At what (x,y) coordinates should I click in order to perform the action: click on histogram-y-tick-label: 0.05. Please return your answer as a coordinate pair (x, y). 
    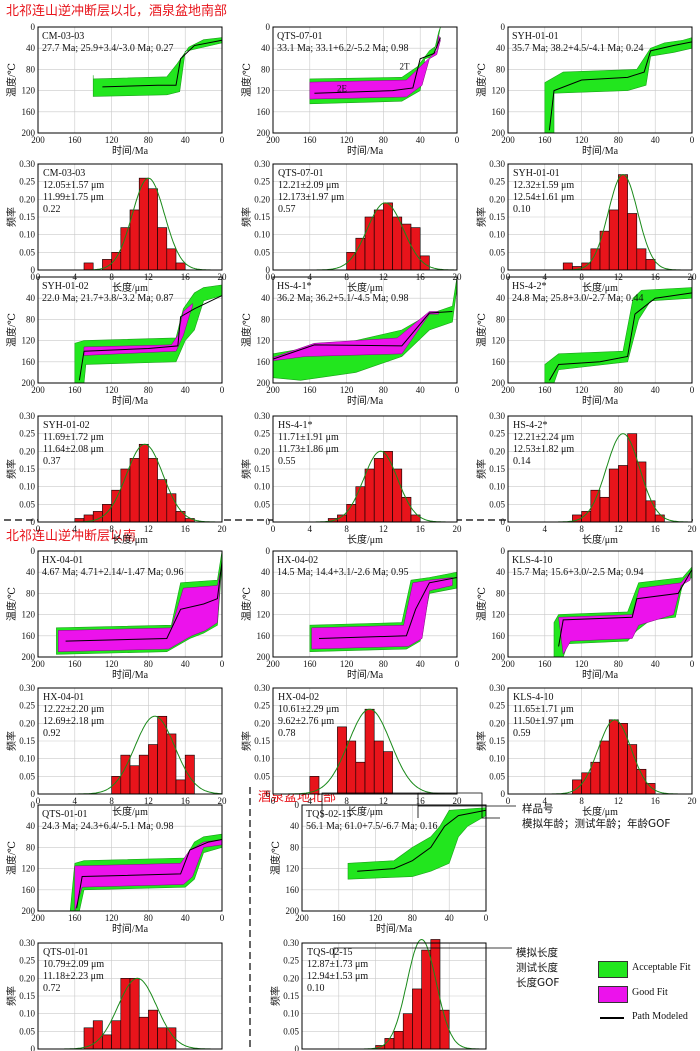
    Looking at the image, I should click on (27, 252).